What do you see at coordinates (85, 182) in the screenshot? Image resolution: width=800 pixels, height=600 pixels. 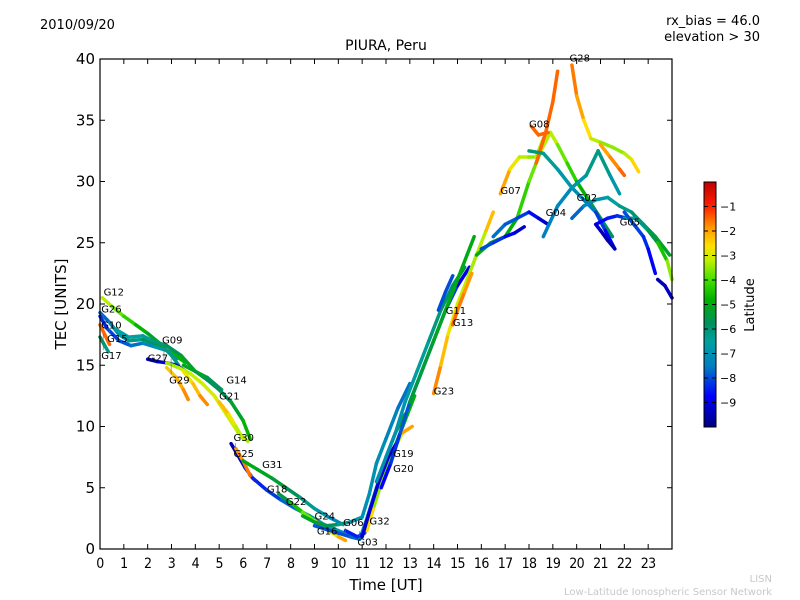 I see `y-tick-label: 30` at bounding box center [85, 182].